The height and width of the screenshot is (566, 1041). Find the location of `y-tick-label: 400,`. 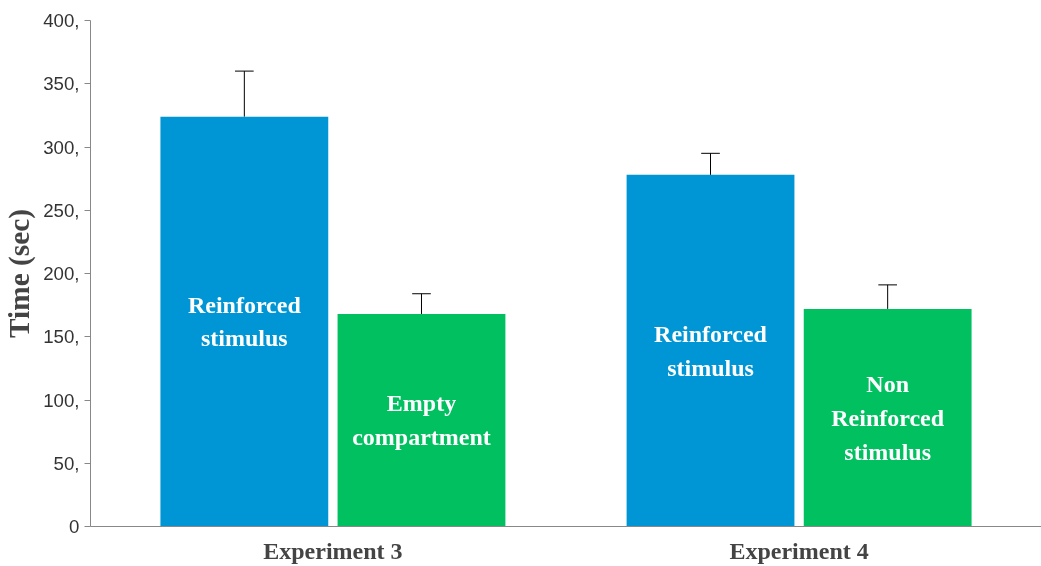

y-tick-label: 400, is located at coordinates (61, 20).